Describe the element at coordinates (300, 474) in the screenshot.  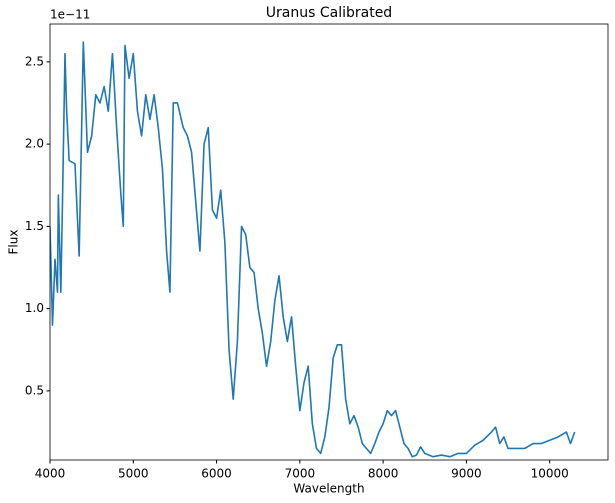
I see `x-tick-label: 7000` at that location.